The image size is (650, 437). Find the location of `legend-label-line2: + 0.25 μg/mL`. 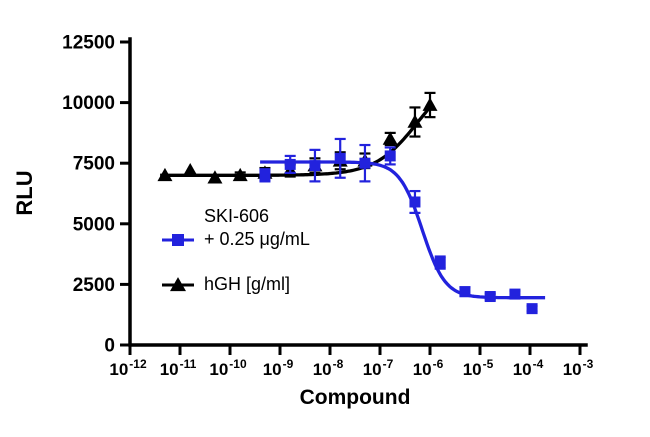

legend-label-line2: + 0.25 μg/mL is located at coordinates (257, 239).